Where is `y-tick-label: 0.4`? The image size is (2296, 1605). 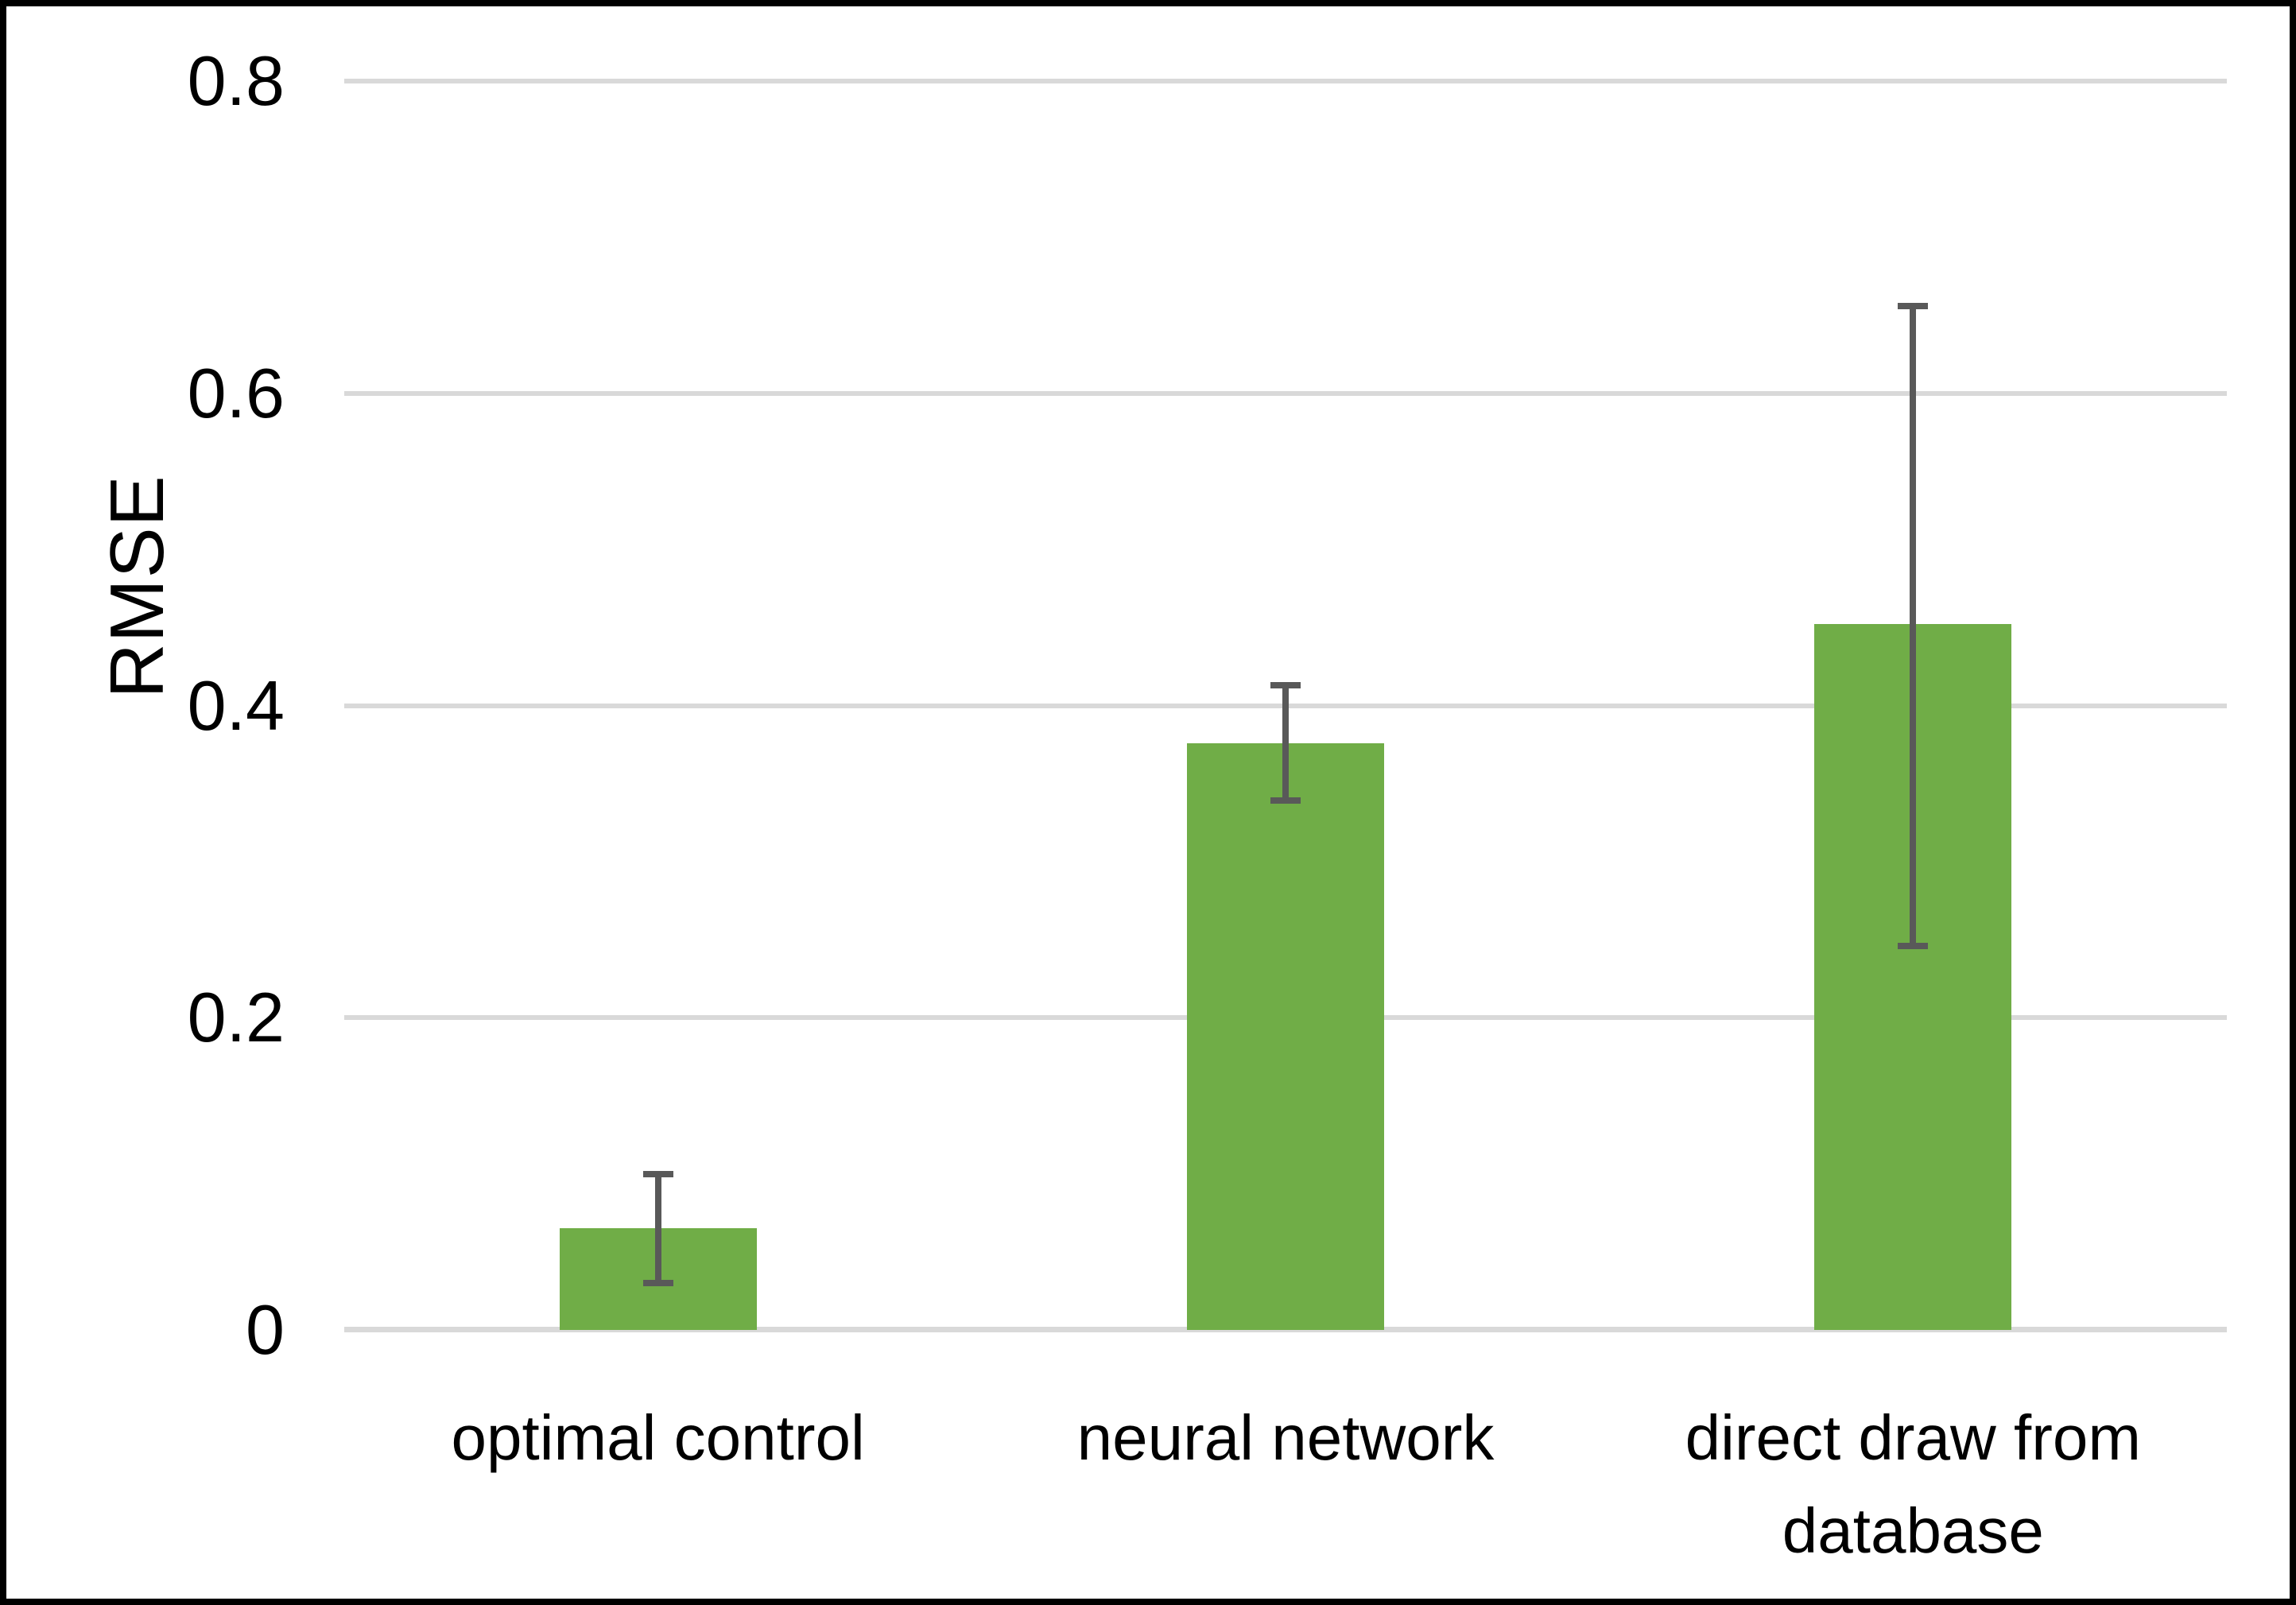 y-tick-label: 0.4 is located at coordinates (236, 705).